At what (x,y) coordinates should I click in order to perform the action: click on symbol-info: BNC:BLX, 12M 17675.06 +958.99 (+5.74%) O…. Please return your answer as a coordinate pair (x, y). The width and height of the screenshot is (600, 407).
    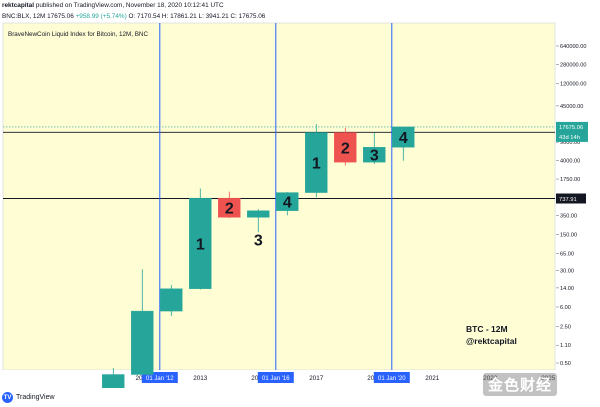
    Looking at the image, I should click on (301, 16).